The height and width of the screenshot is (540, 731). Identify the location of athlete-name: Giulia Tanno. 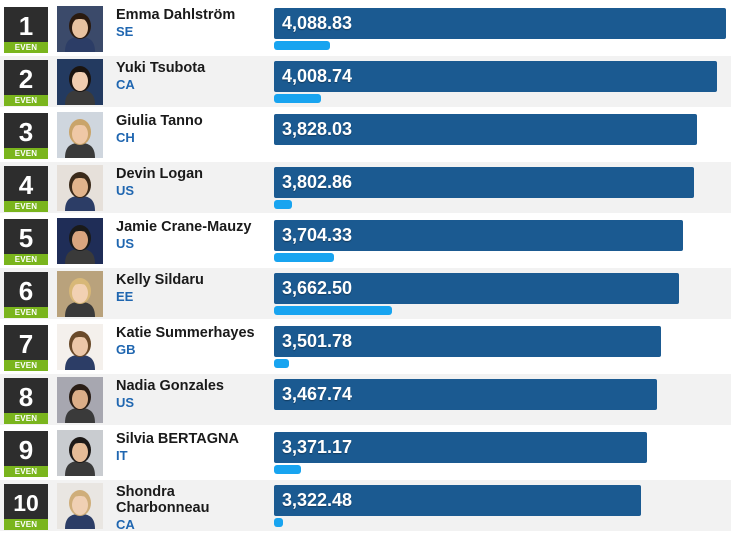
(159, 121).